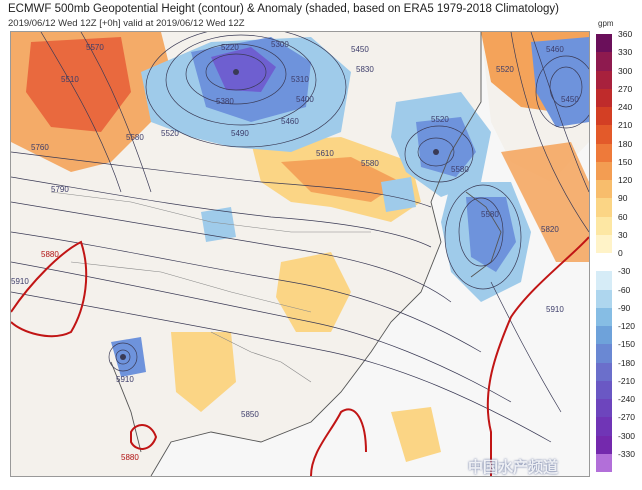 The height and width of the screenshot is (490, 642). What do you see at coordinates (218, 224) in the screenshot?
I see `cool-anomaly-central` at bounding box center [218, 224].